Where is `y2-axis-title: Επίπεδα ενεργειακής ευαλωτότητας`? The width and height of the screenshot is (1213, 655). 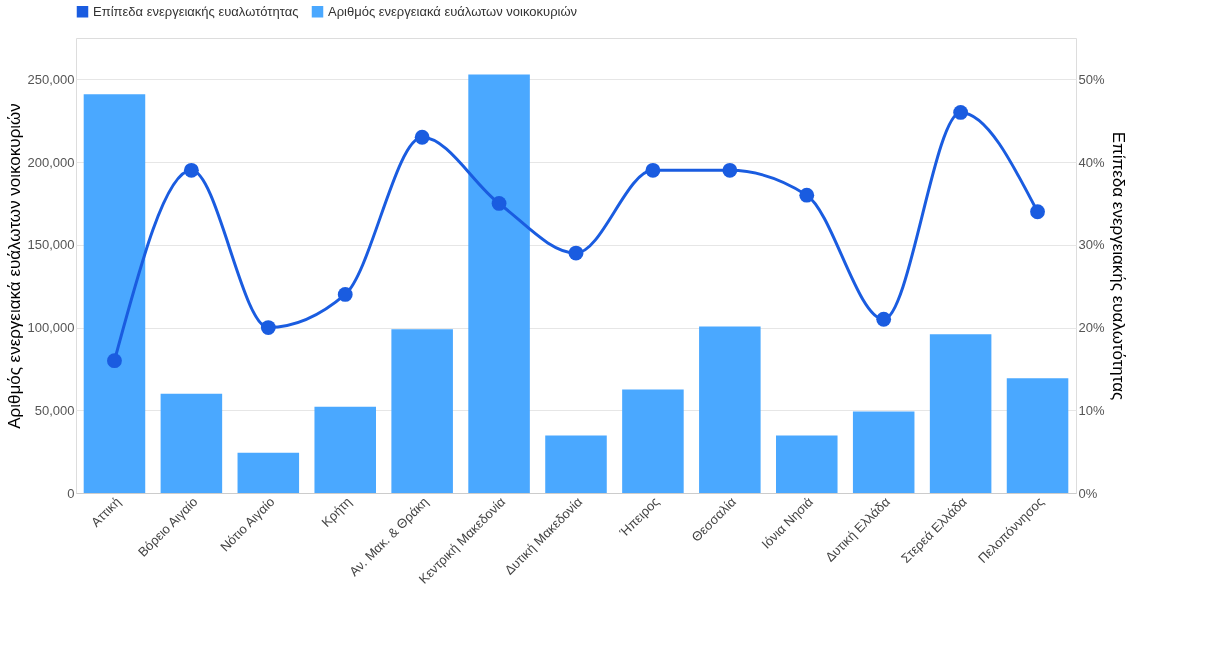 y2-axis-title: Επίπεδα ενεργειακής ευαλωτότητας is located at coordinates (1118, 266).